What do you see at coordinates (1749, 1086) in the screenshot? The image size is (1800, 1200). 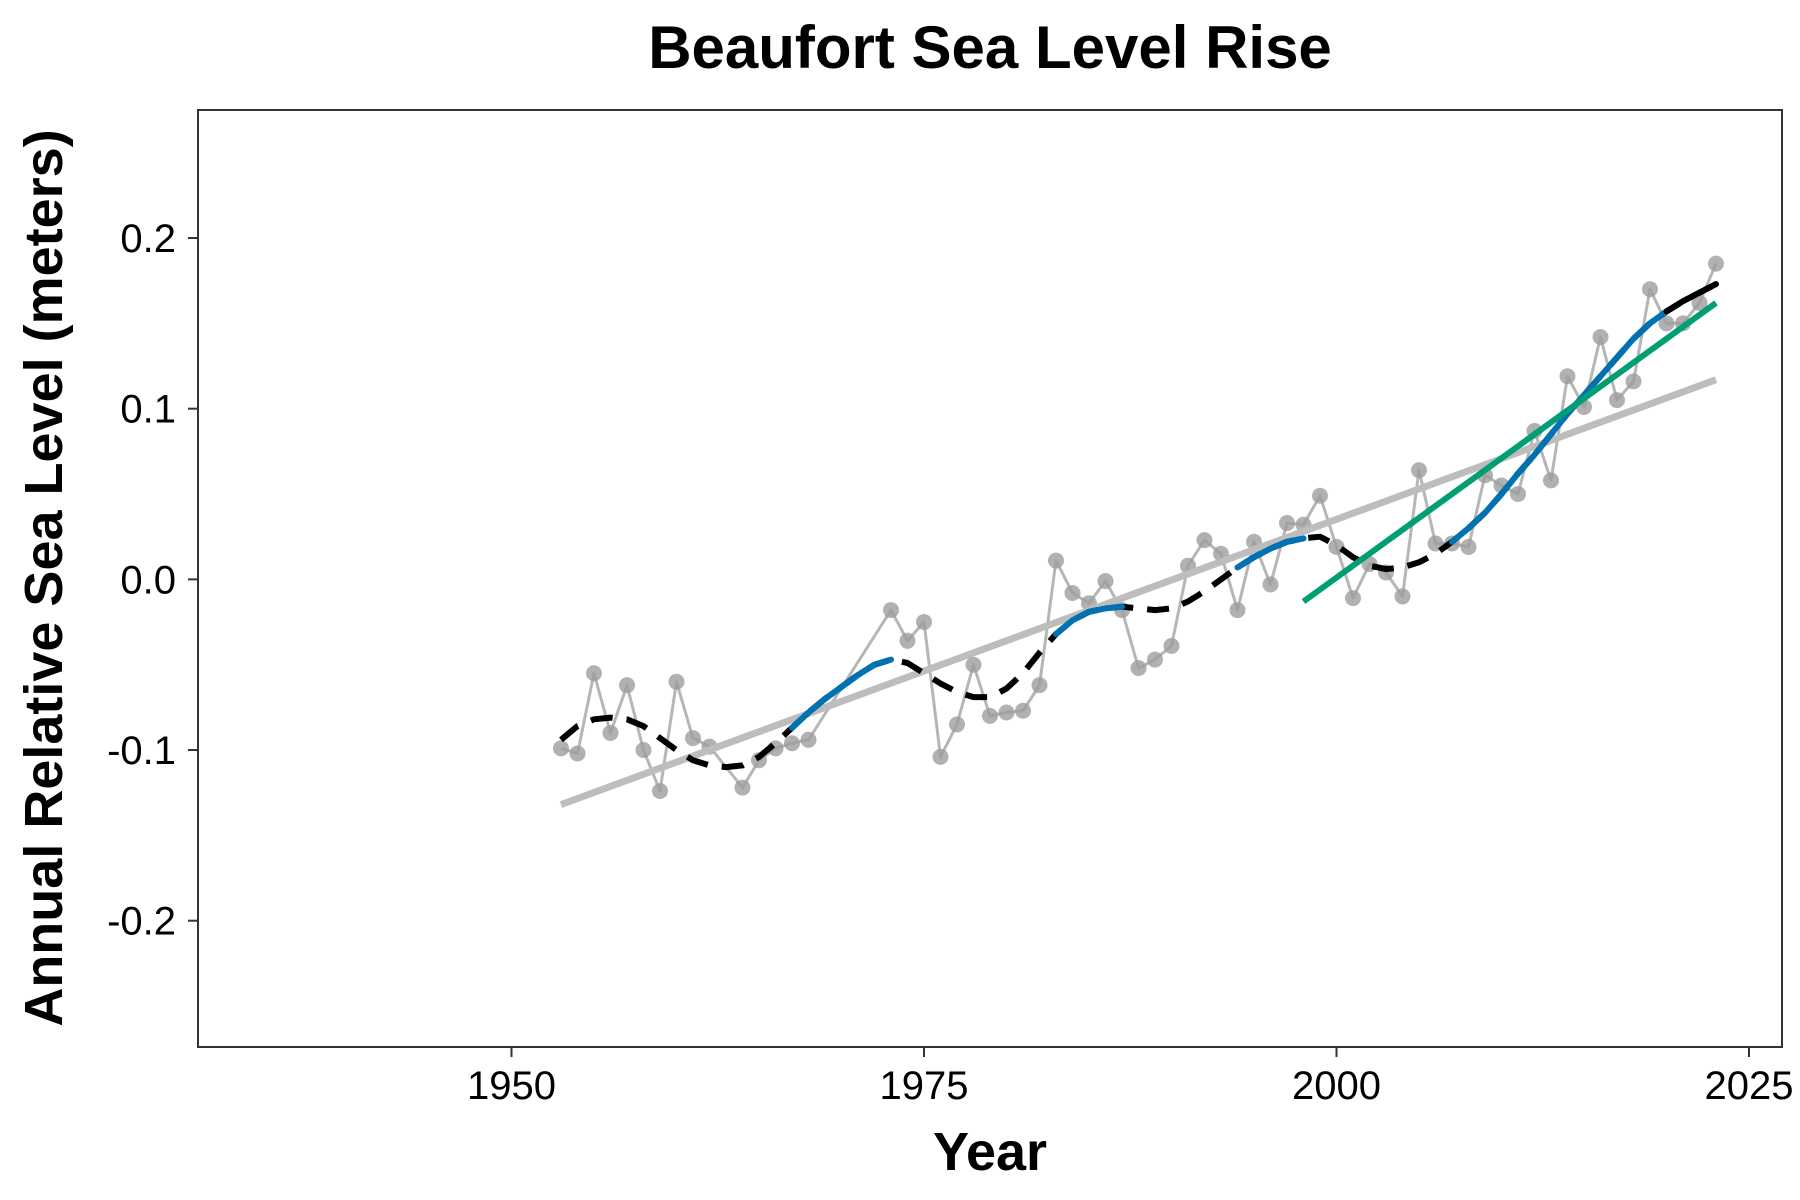 I see `x-tick-label: 2025` at bounding box center [1749, 1086].